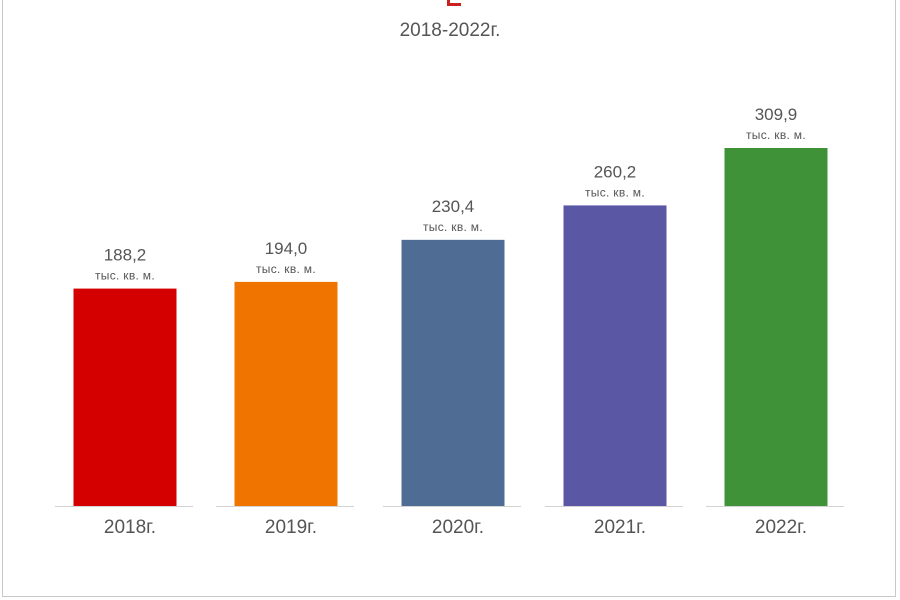 The height and width of the screenshot is (600, 900). What do you see at coordinates (125, 255) in the screenshot?
I see `data-label: 188,2` at bounding box center [125, 255].